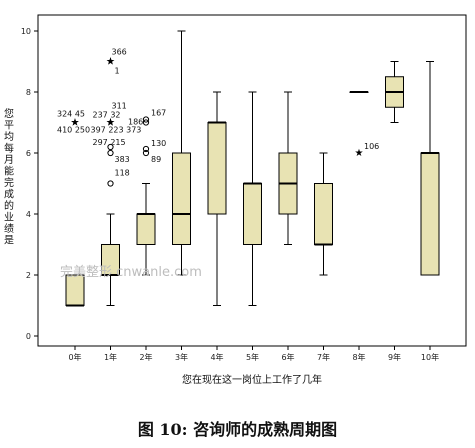  I want to click on y-tick-label: 0, so click(28, 336).